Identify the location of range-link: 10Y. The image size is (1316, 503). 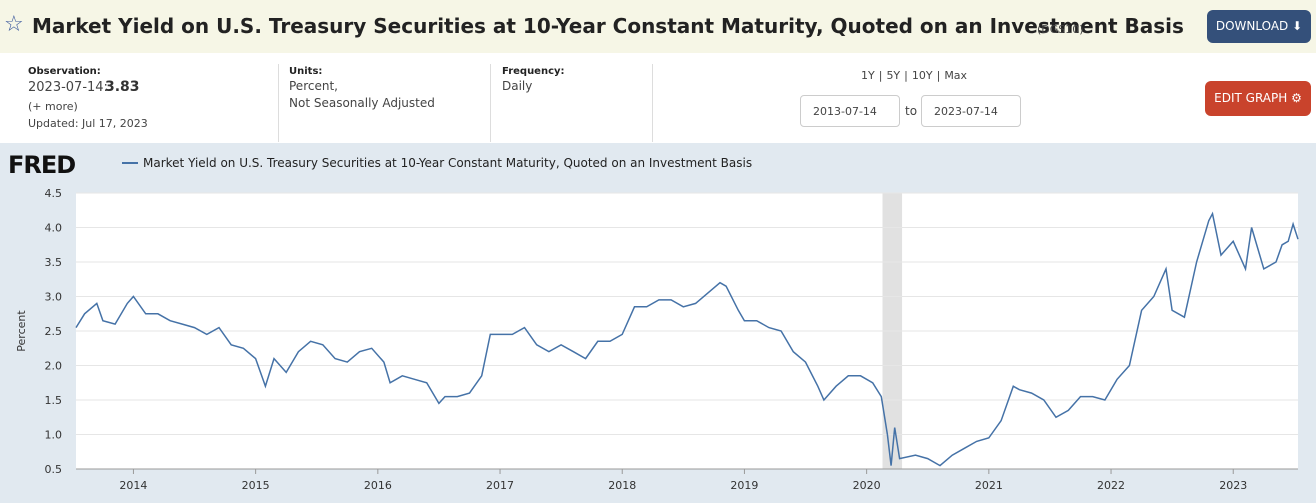
(922, 75).